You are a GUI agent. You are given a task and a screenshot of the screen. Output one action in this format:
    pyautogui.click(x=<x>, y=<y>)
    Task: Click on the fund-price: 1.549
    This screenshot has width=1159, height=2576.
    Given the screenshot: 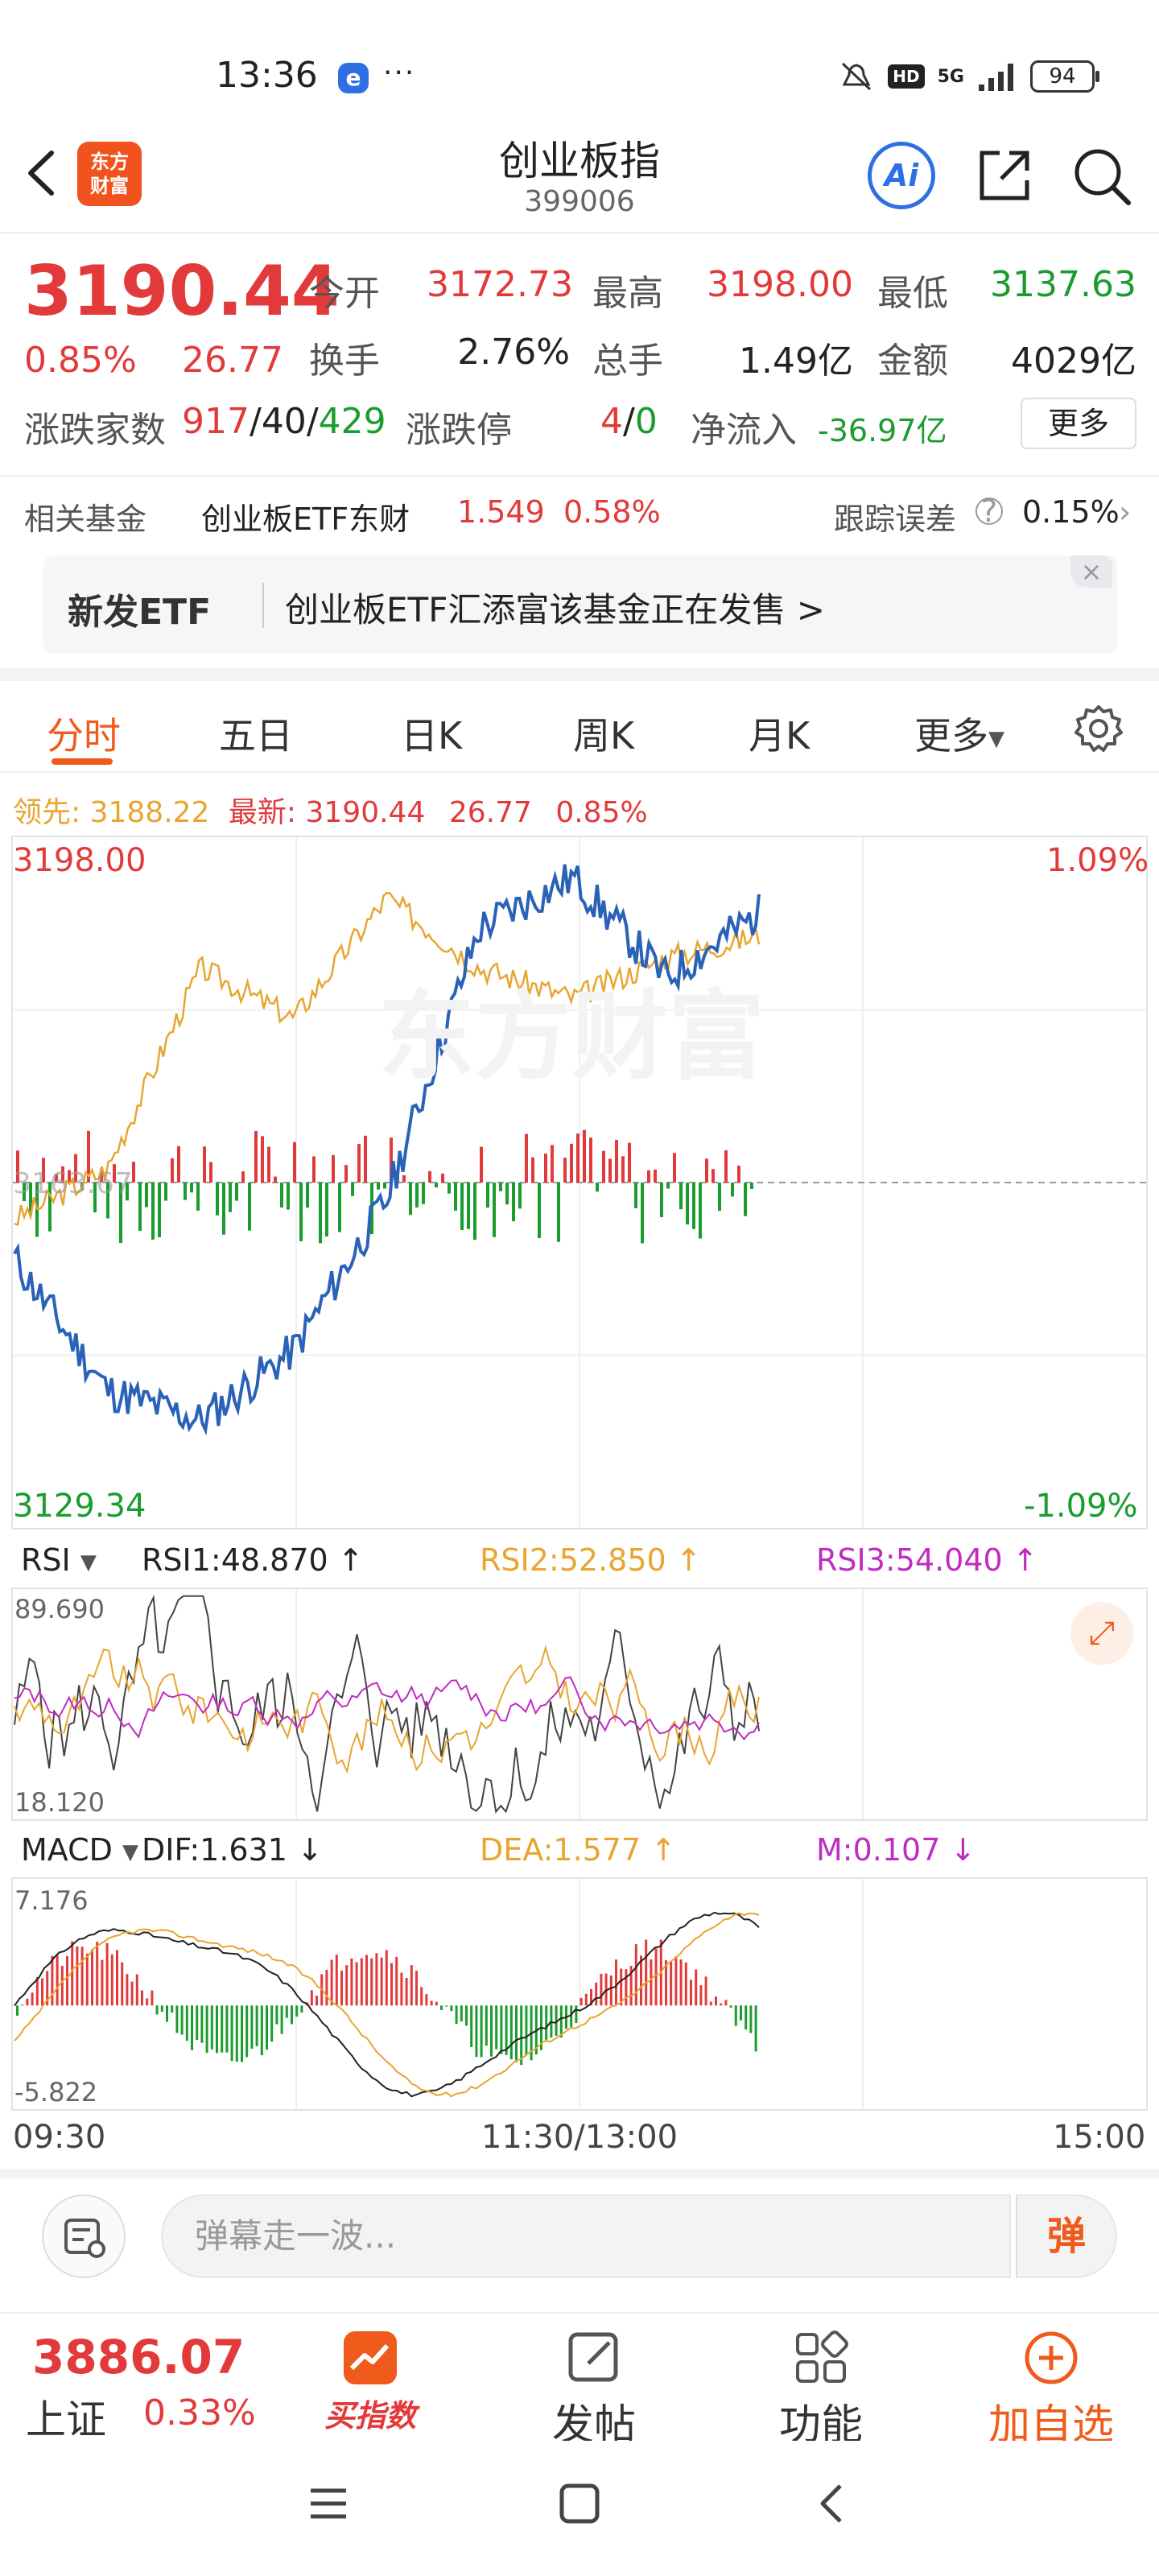 What is the action you would take?
    pyautogui.click(x=501, y=512)
    